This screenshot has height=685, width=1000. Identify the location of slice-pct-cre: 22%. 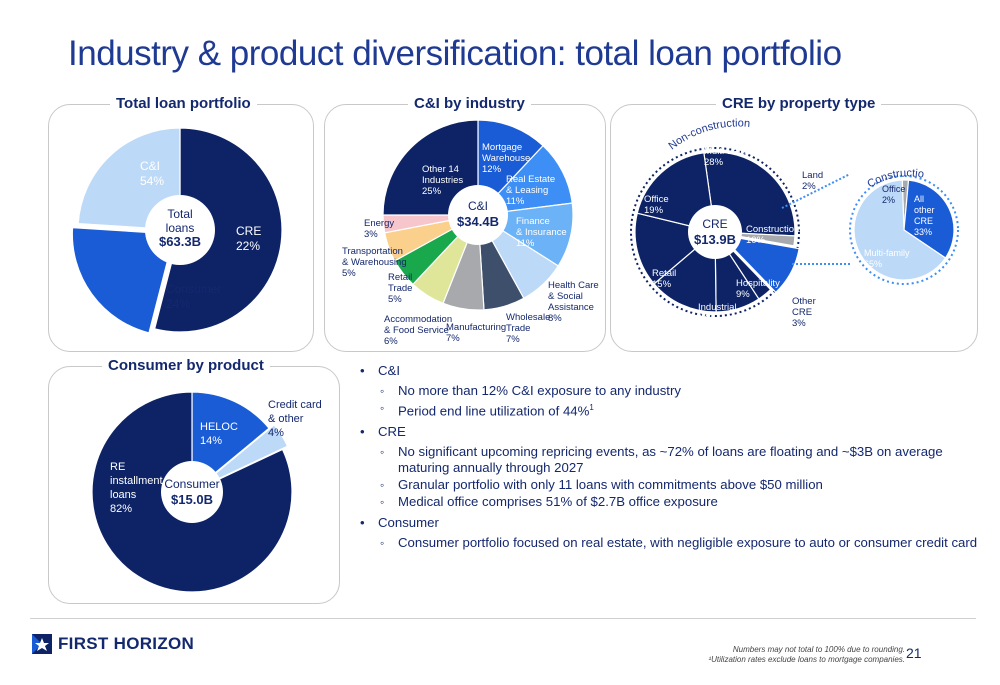
(248, 246).